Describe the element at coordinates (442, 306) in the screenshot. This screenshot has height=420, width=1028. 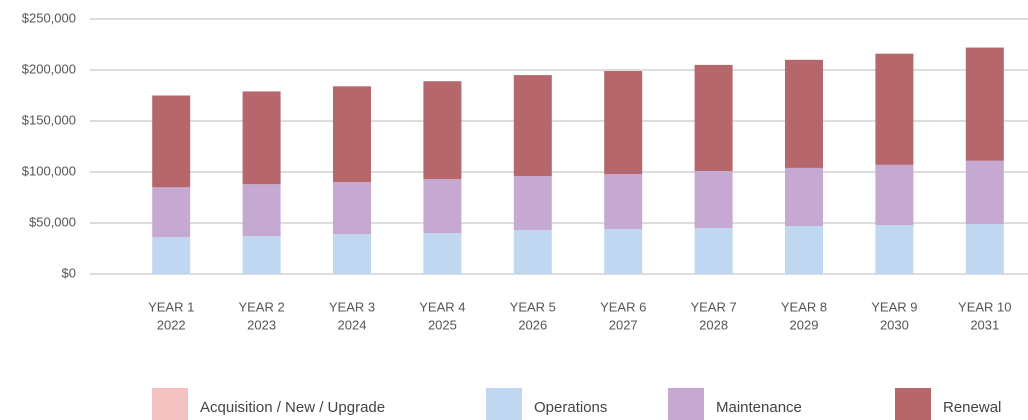
I see `x-tick-label: YEAR 4` at that location.